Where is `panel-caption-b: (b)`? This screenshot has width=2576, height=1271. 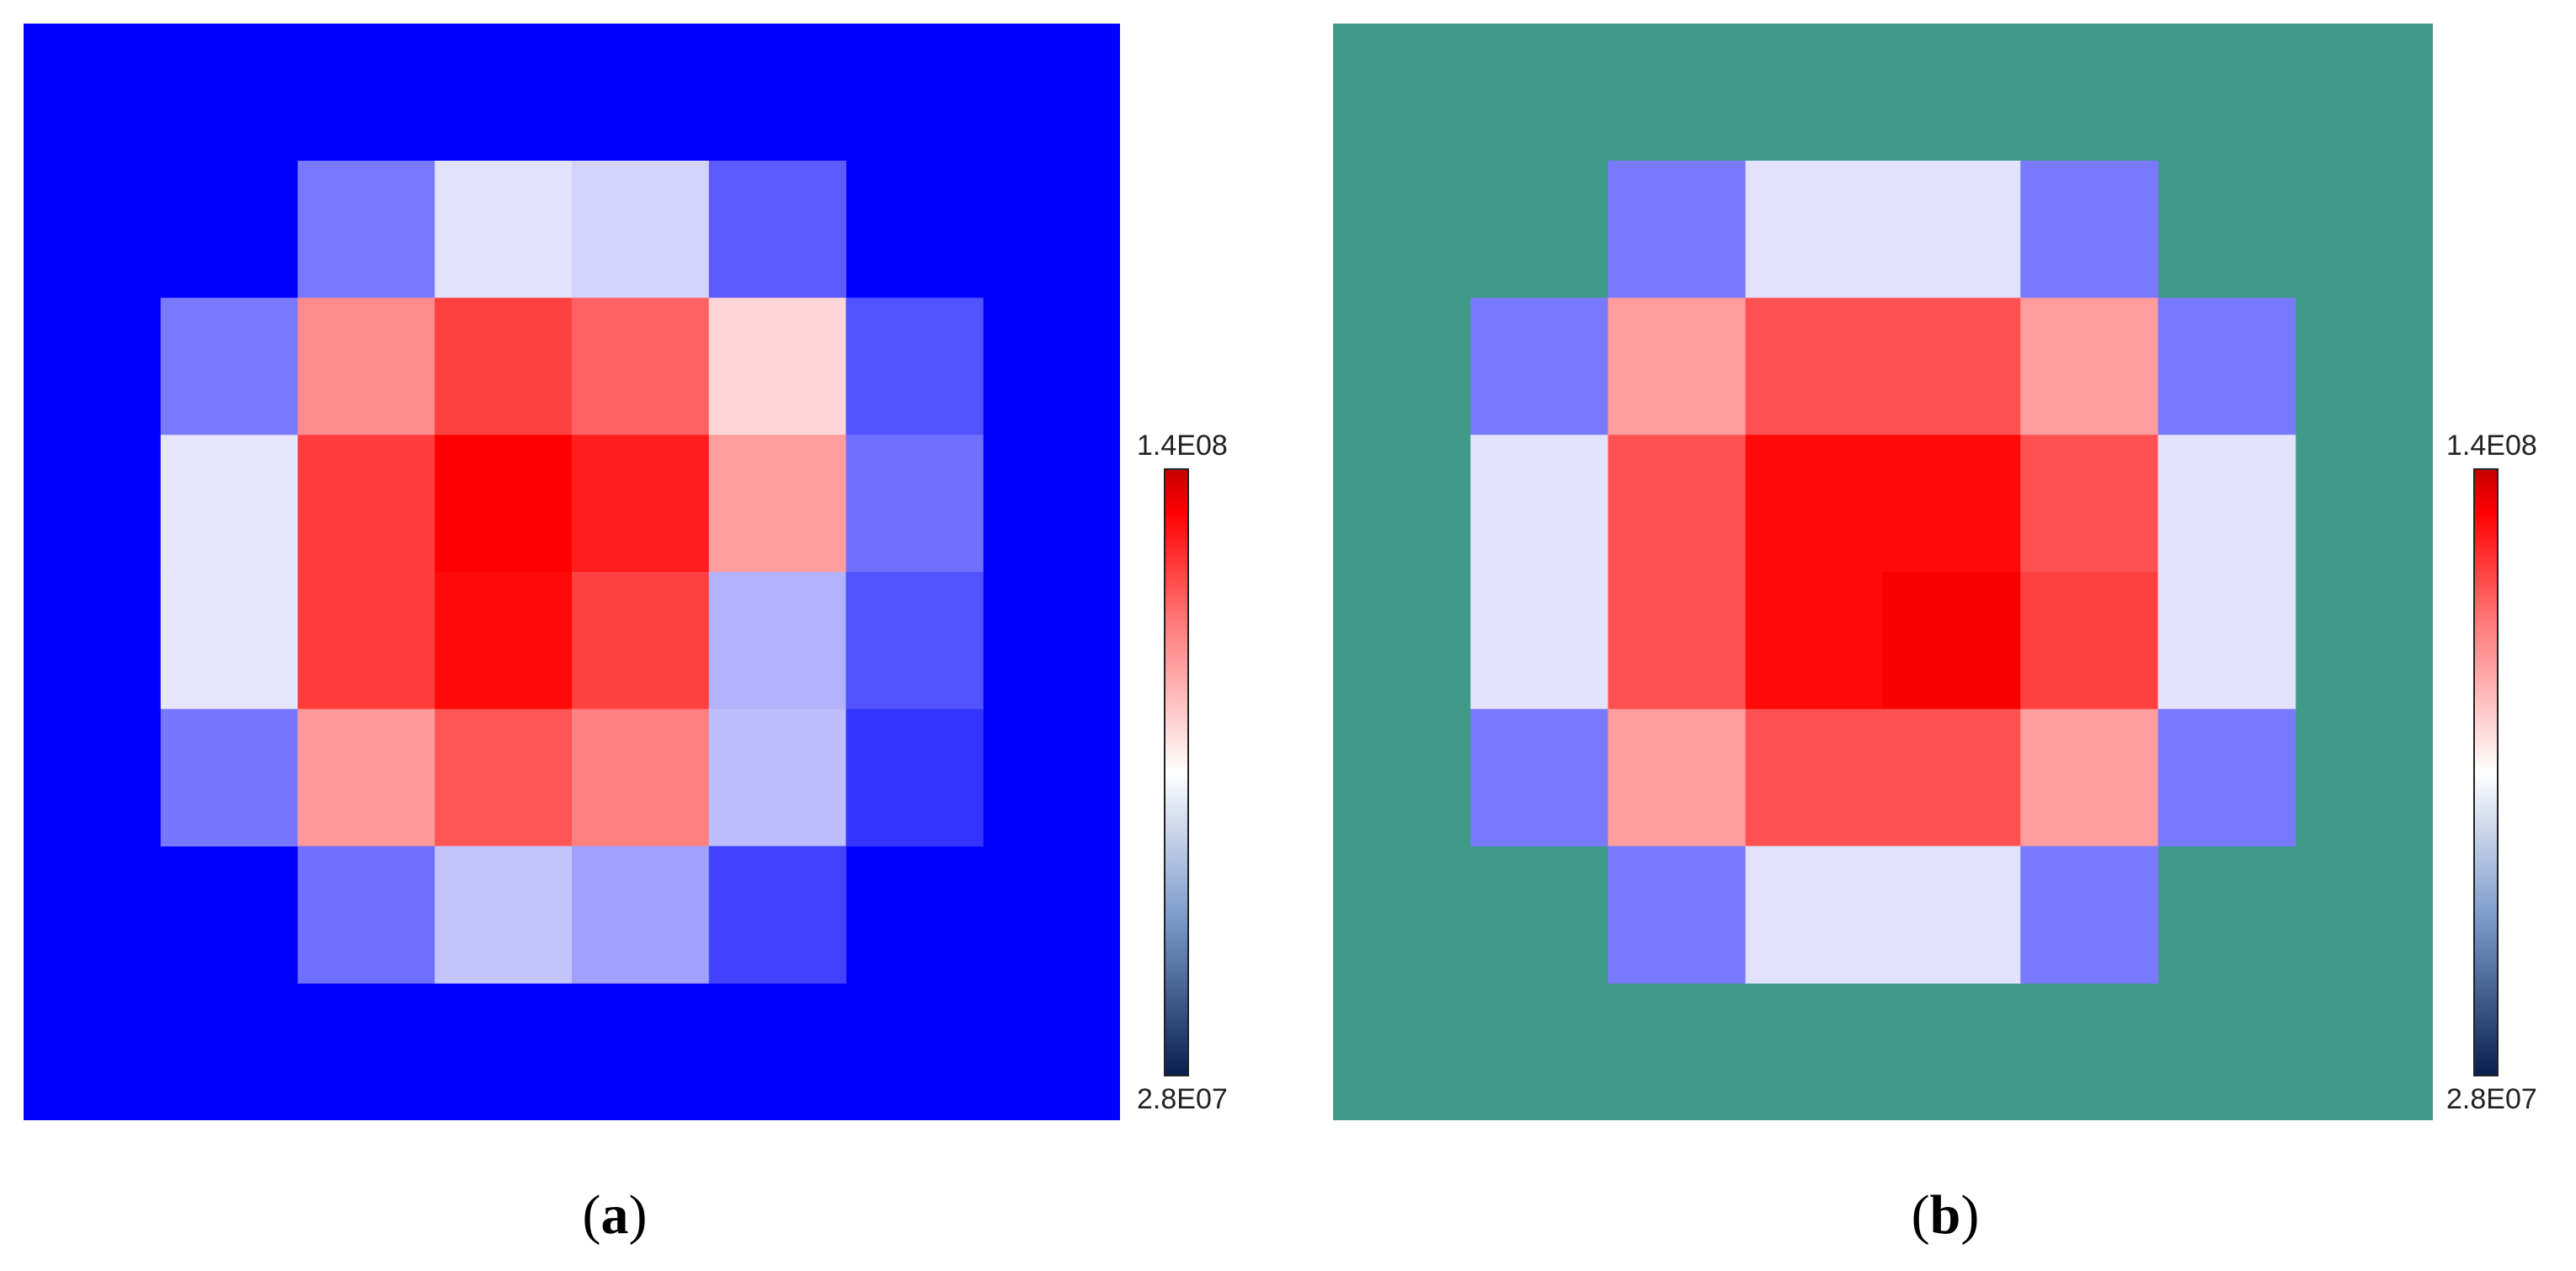
panel-caption-b: (b) is located at coordinates (1945, 1215).